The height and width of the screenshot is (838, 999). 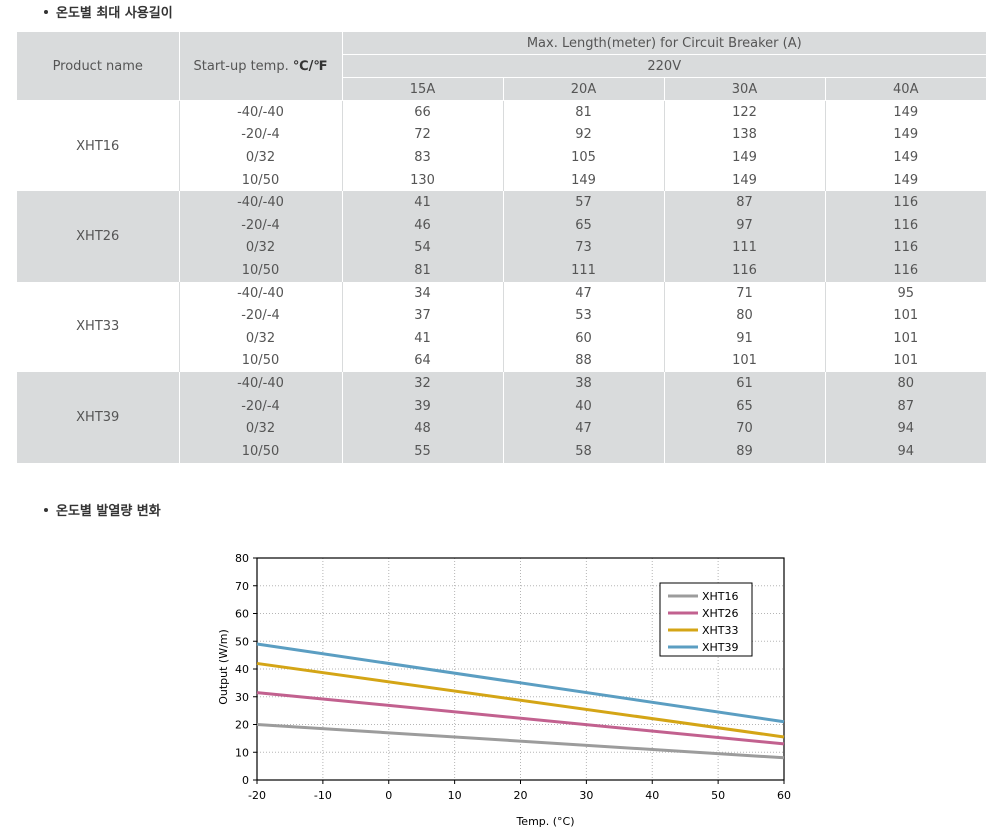 I want to click on x-tick-label: -20, so click(x=257, y=795).